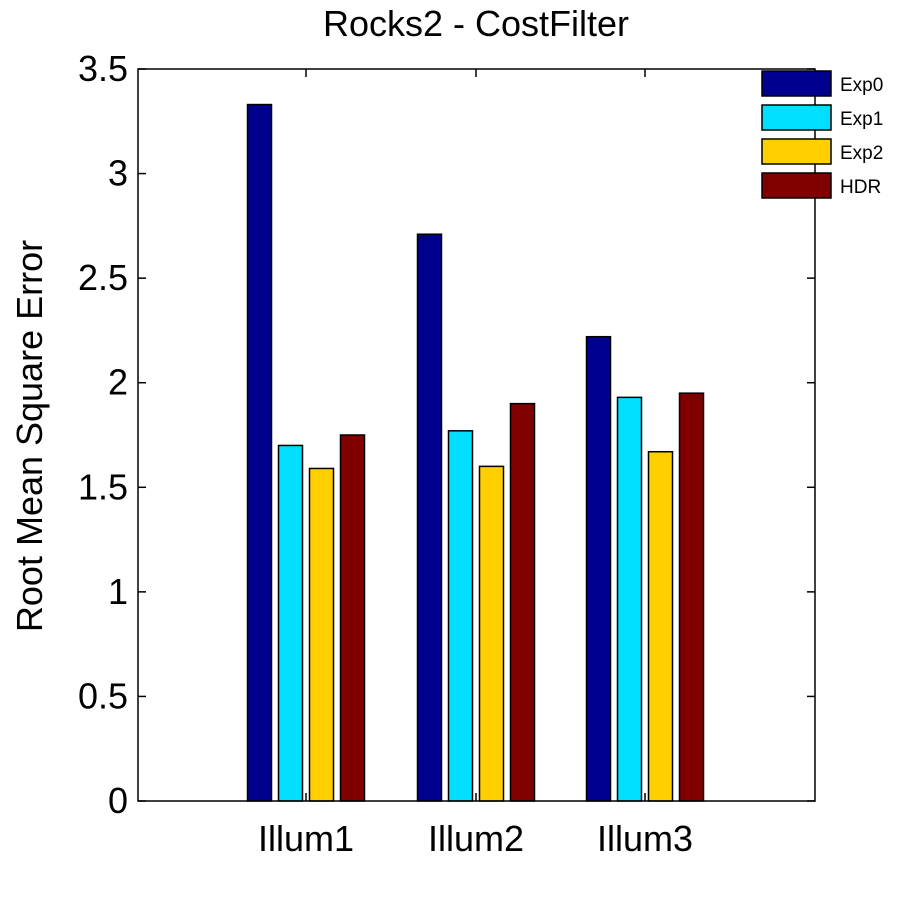  What do you see at coordinates (352, 618) in the screenshot?
I see `bar-hdr-illum1` at bounding box center [352, 618].